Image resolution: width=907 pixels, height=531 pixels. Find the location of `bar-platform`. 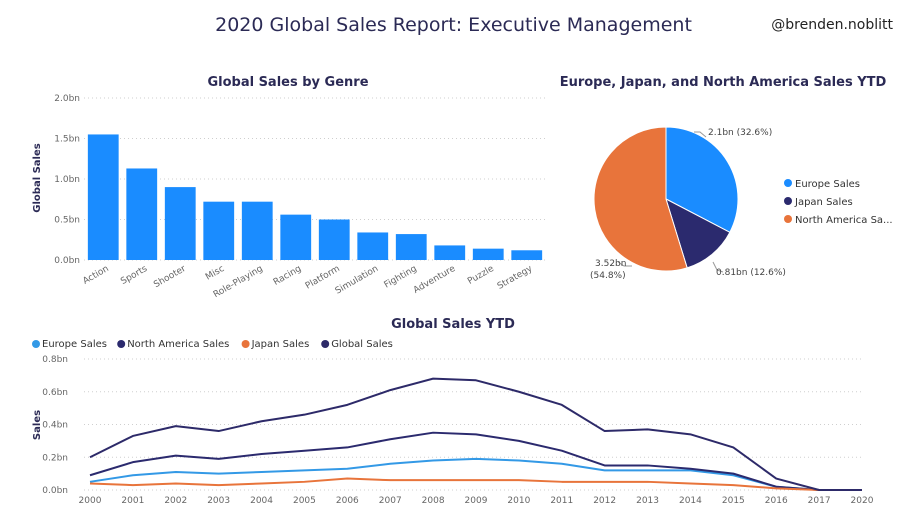

bar-platform is located at coordinates (334, 240).